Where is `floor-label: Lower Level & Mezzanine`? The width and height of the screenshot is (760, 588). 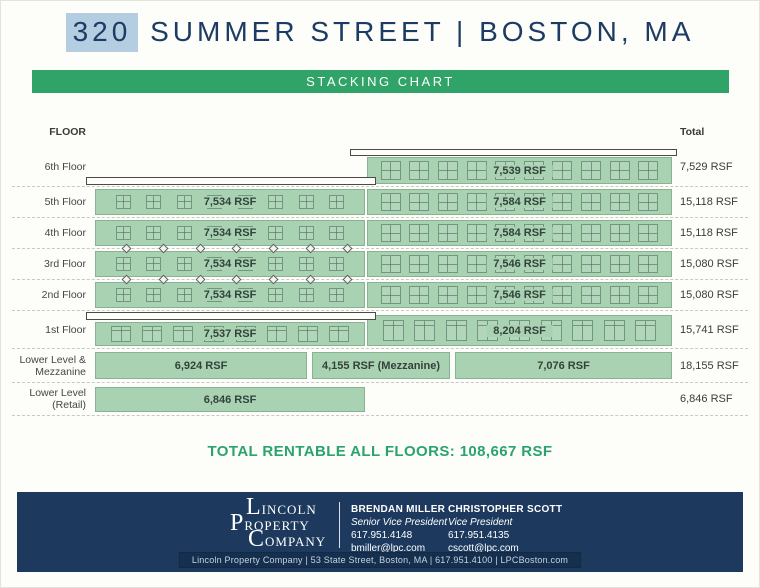
floor-label: Lower Level & Mezzanine is located at coordinates (52, 365).